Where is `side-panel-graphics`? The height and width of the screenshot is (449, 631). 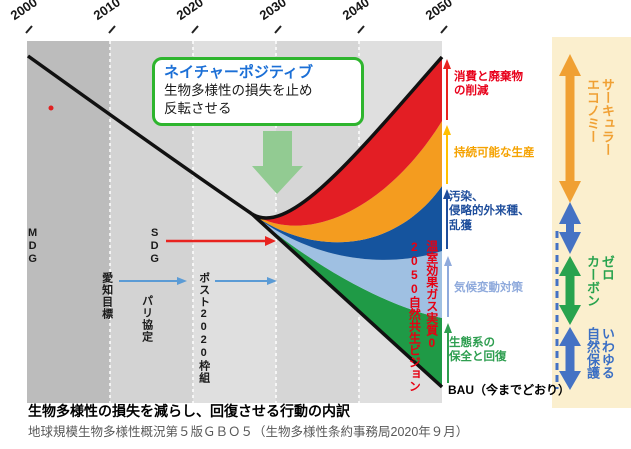
side-panel-graphics is located at coordinates (591, 222).